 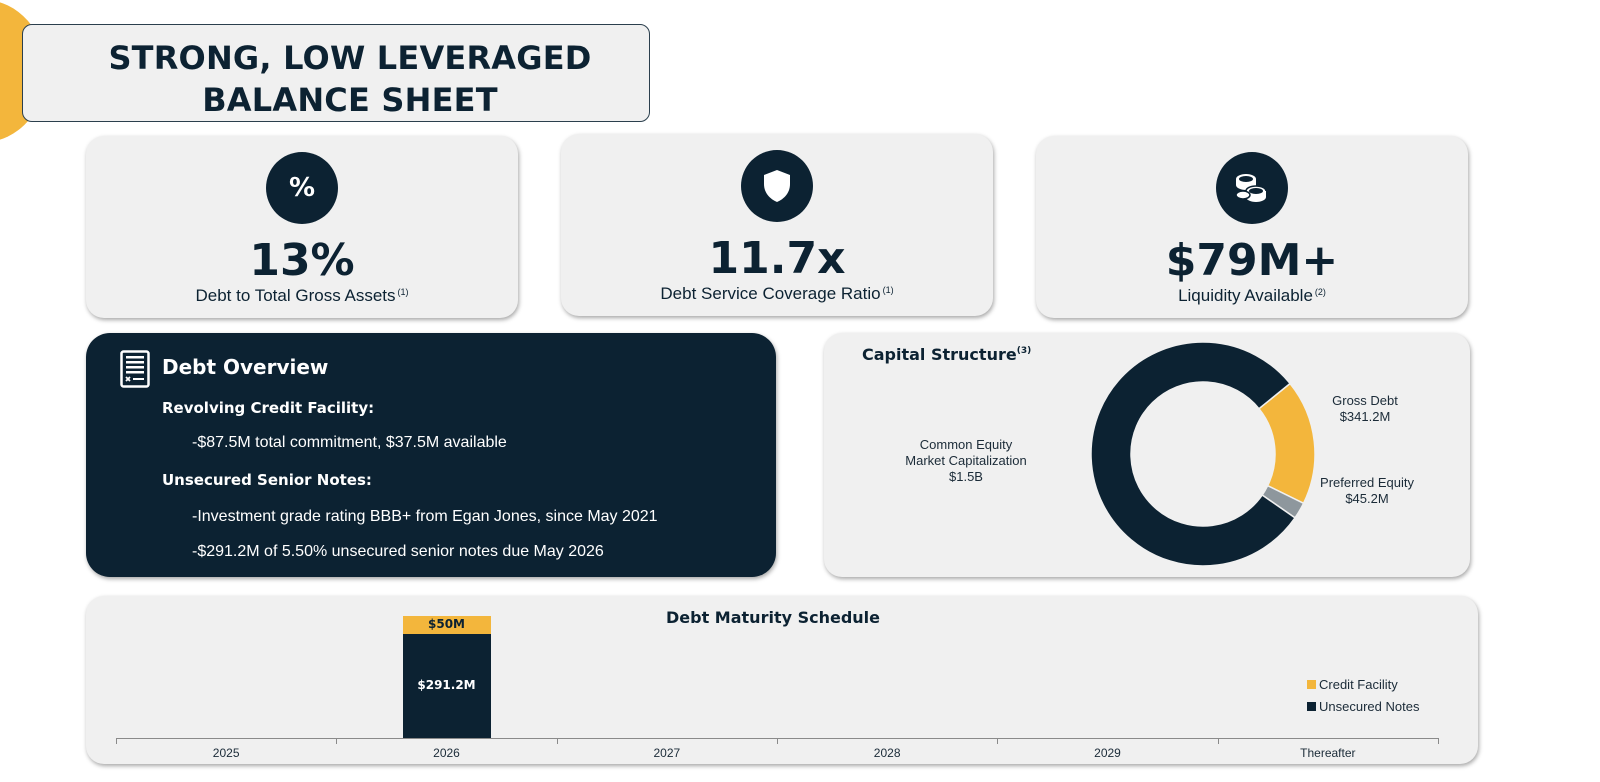 What do you see at coordinates (1245, 295) in the screenshot?
I see `kpi-label-text: Liquidity Available` at bounding box center [1245, 295].